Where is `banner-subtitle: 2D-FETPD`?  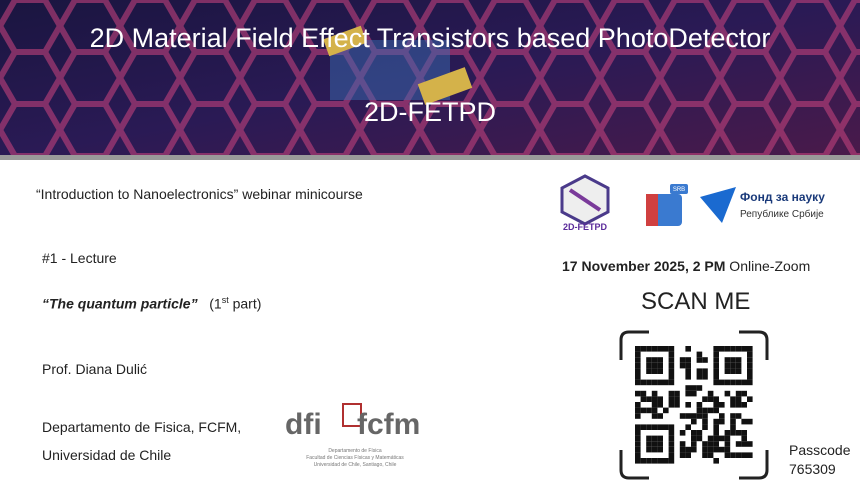 banner-subtitle: 2D-FETPD is located at coordinates (430, 112).